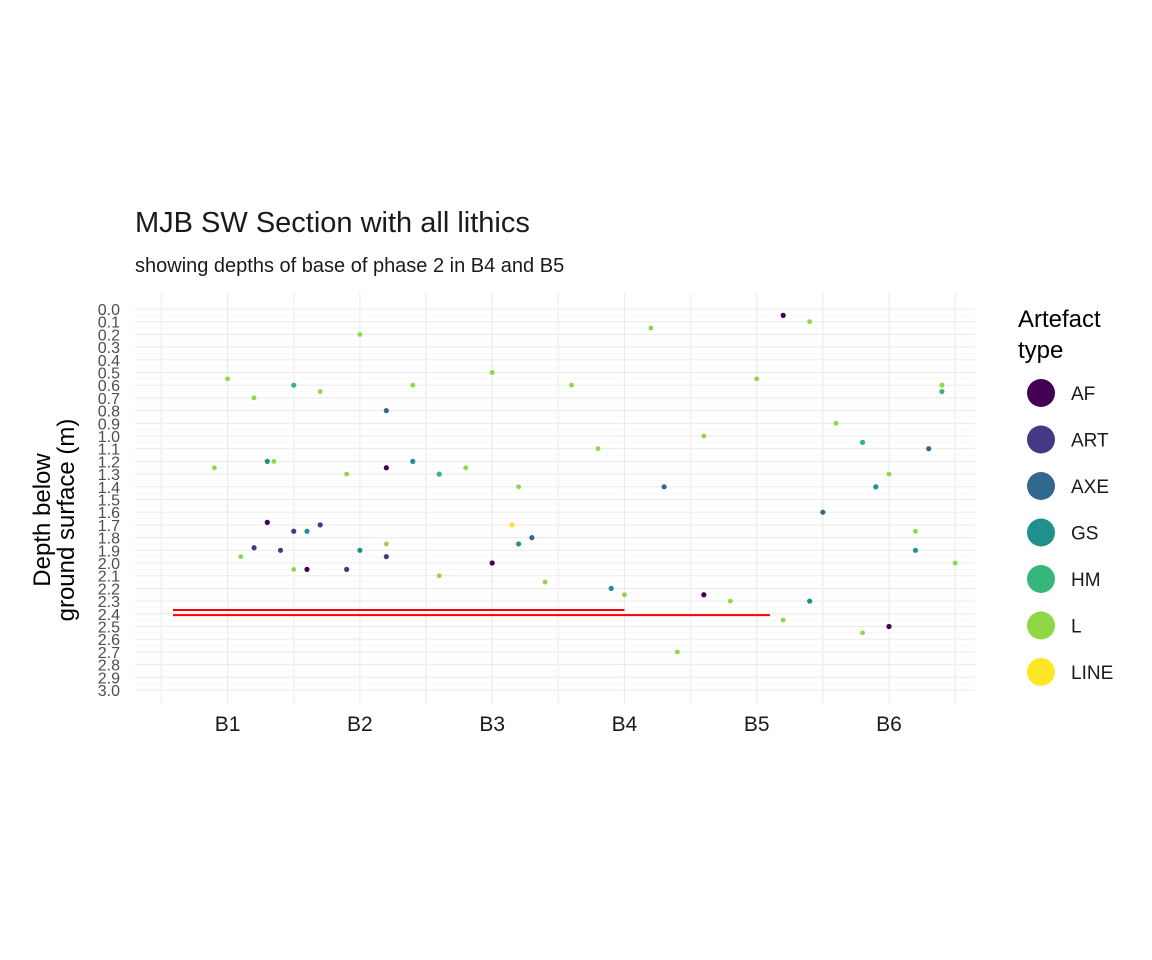  What do you see at coordinates (625, 724) in the screenshot?
I see `x-tick-label: B4` at bounding box center [625, 724].